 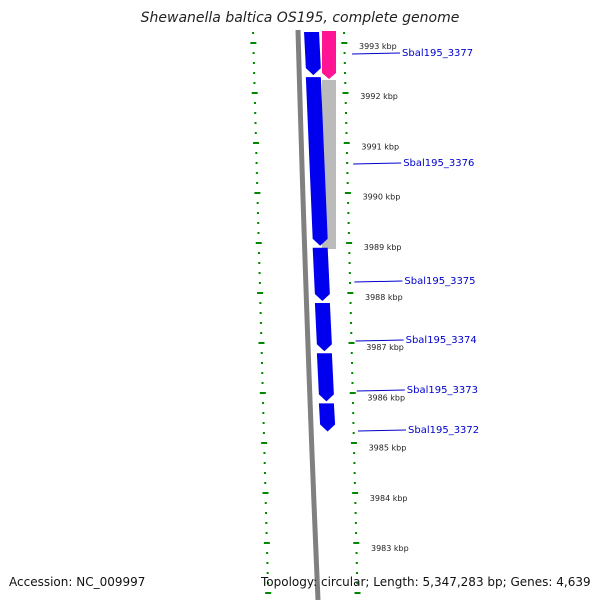 I want to click on rrna-feature, so click(x=329, y=55).